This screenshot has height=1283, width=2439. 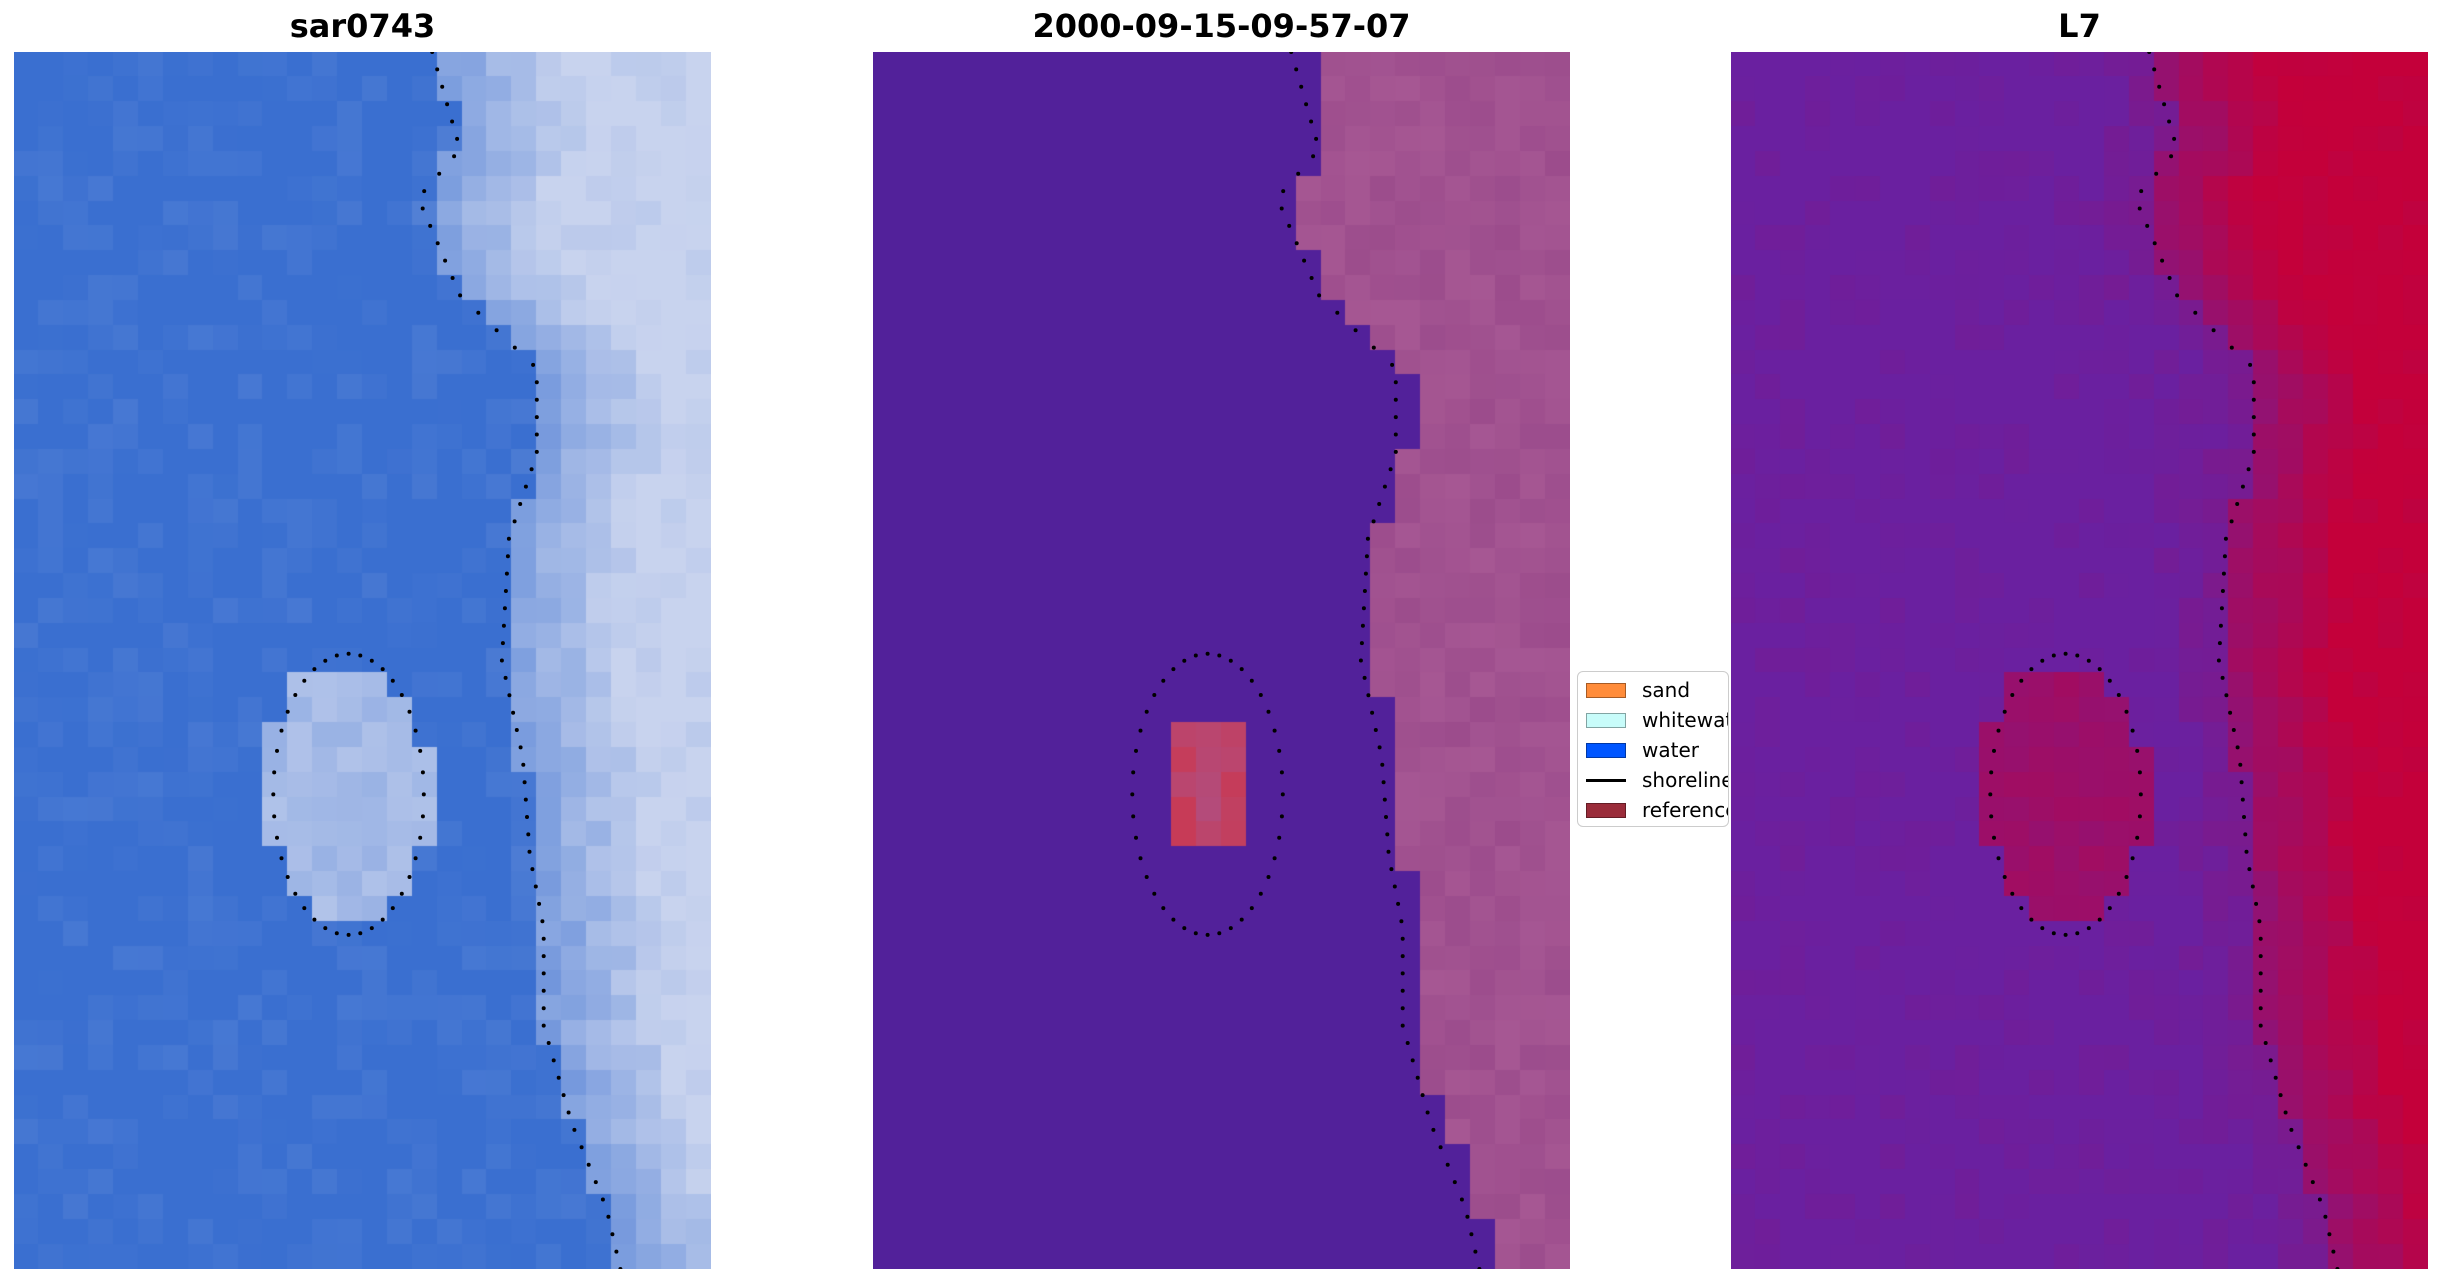 What do you see at coordinates (1606, 750) in the screenshot?
I see `legend-swatch-water` at bounding box center [1606, 750].